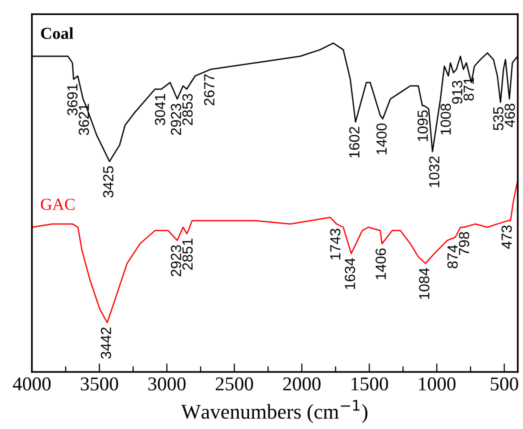 Image resolution: width=523 pixels, height=429 pixels. I want to click on x-tick-label: 4000, so click(31, 383).